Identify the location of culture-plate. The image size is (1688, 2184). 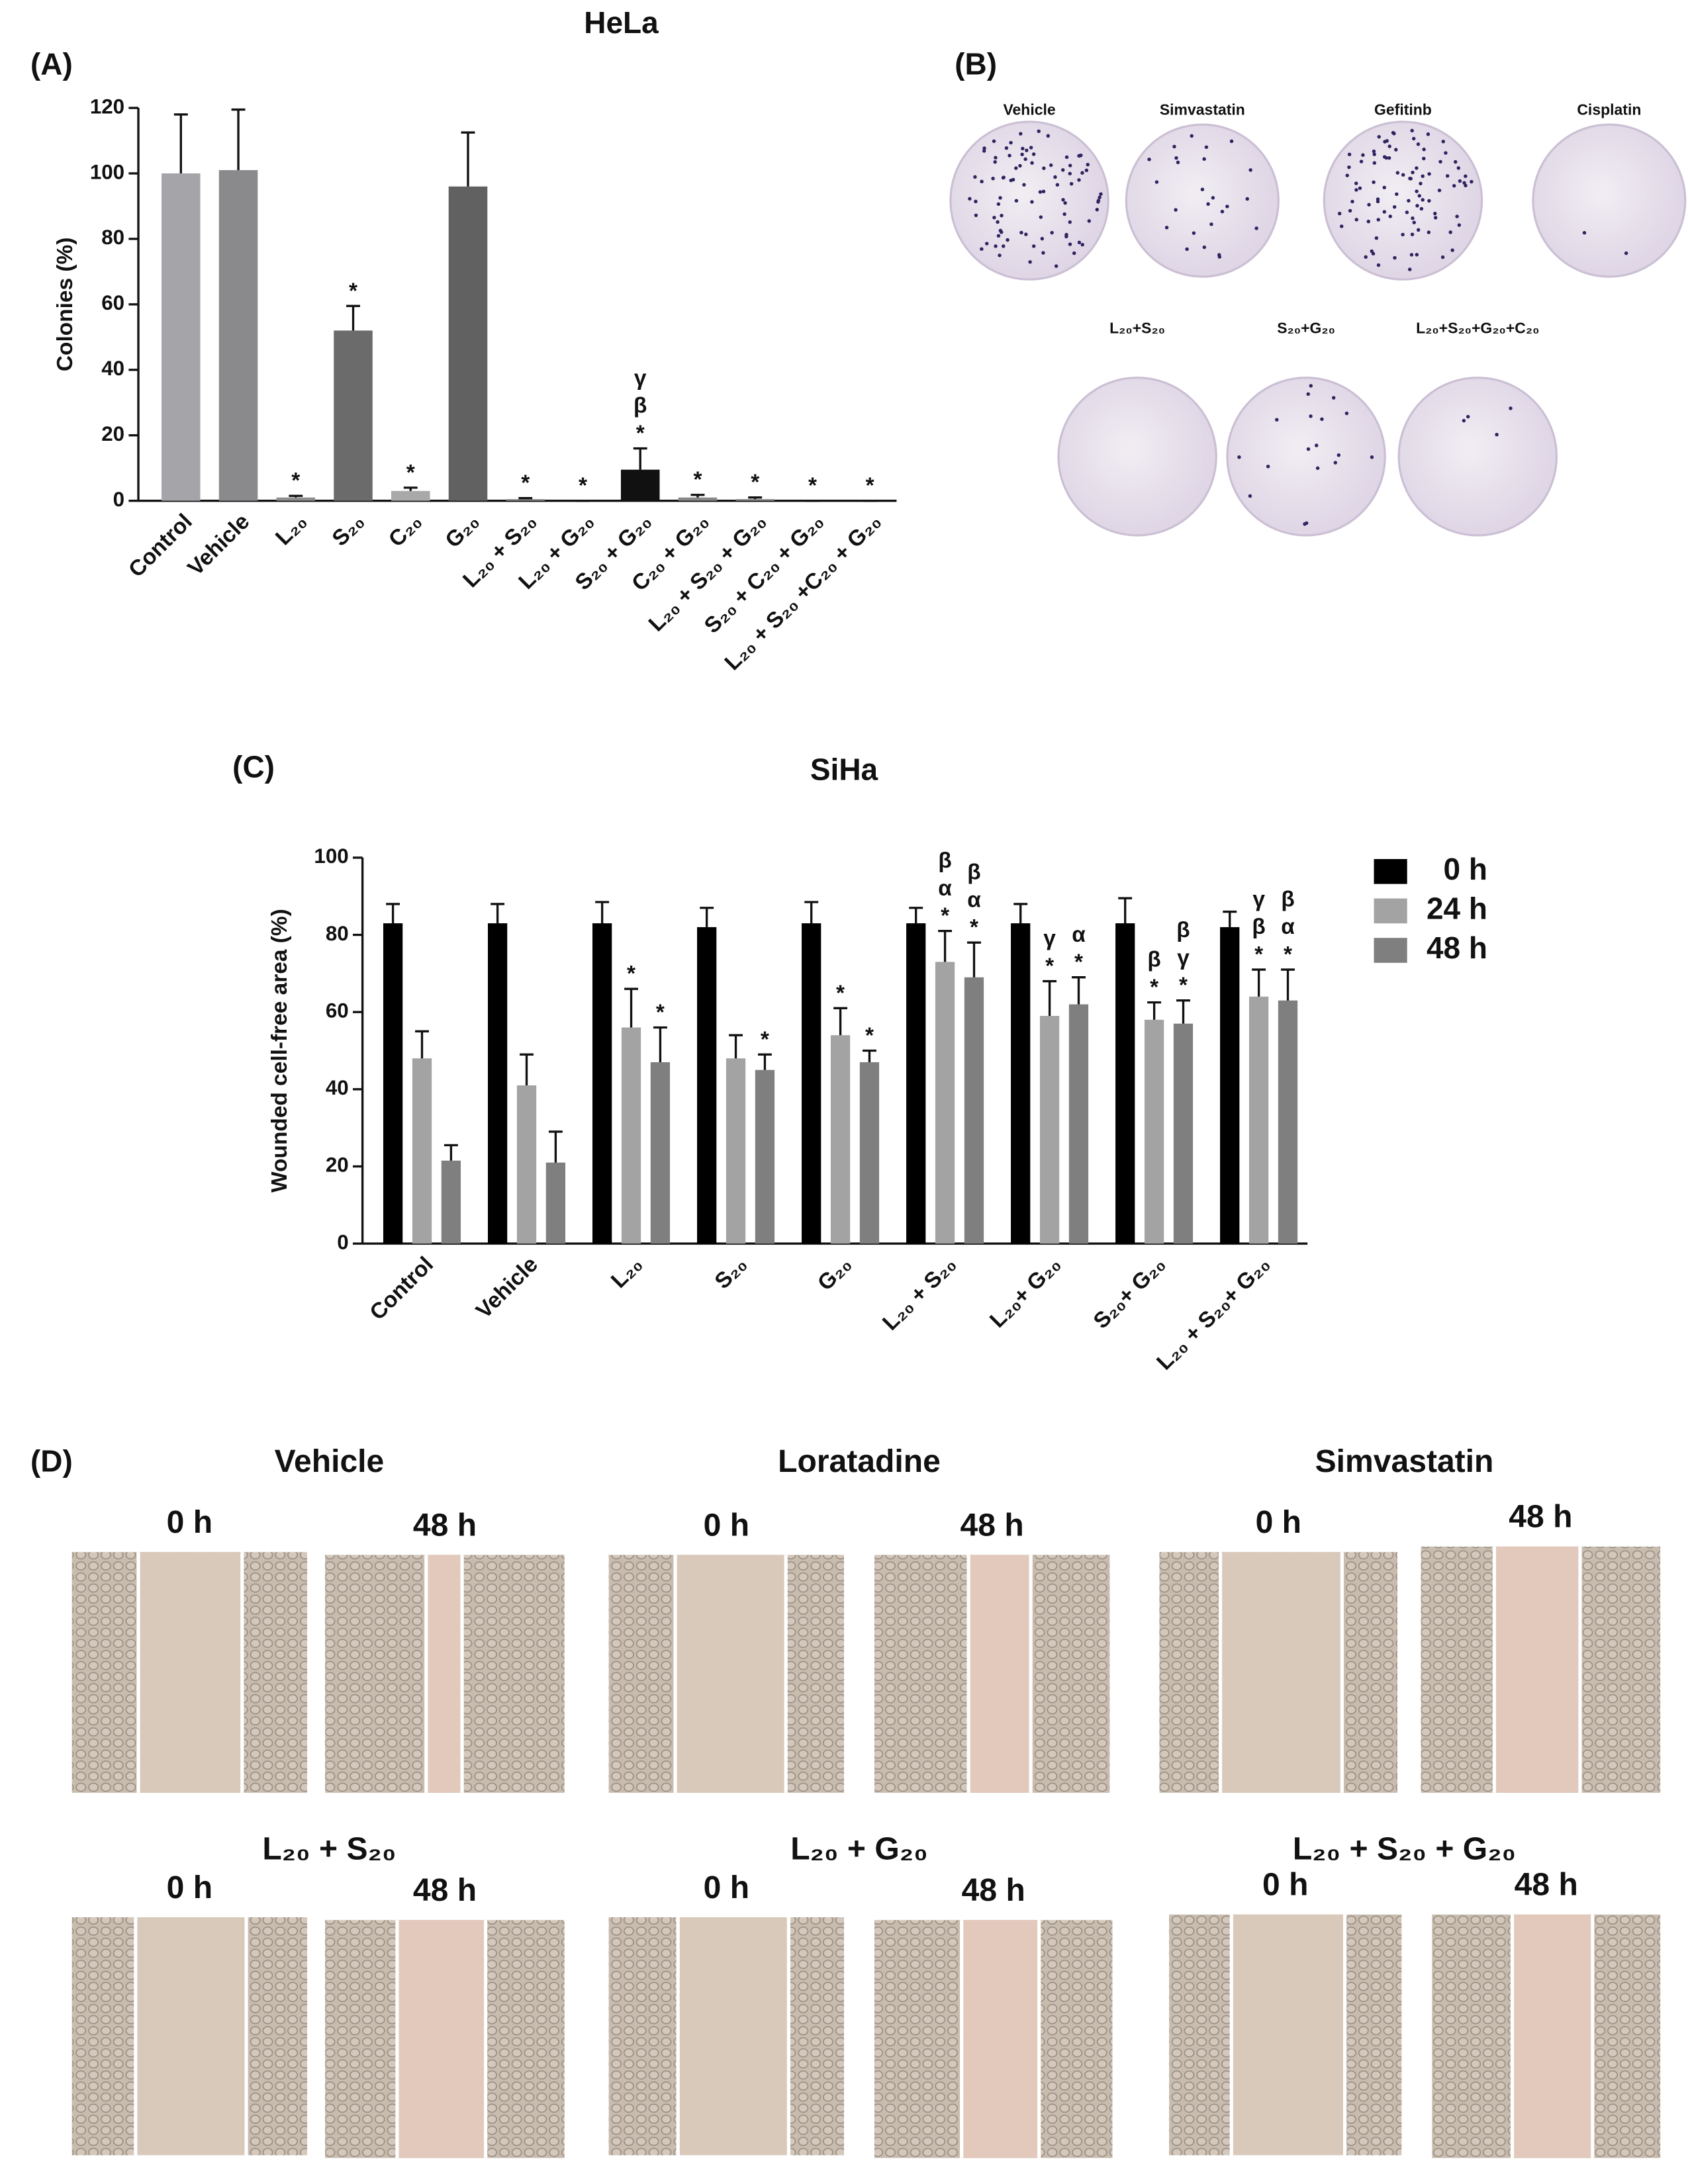
(1137, 457).